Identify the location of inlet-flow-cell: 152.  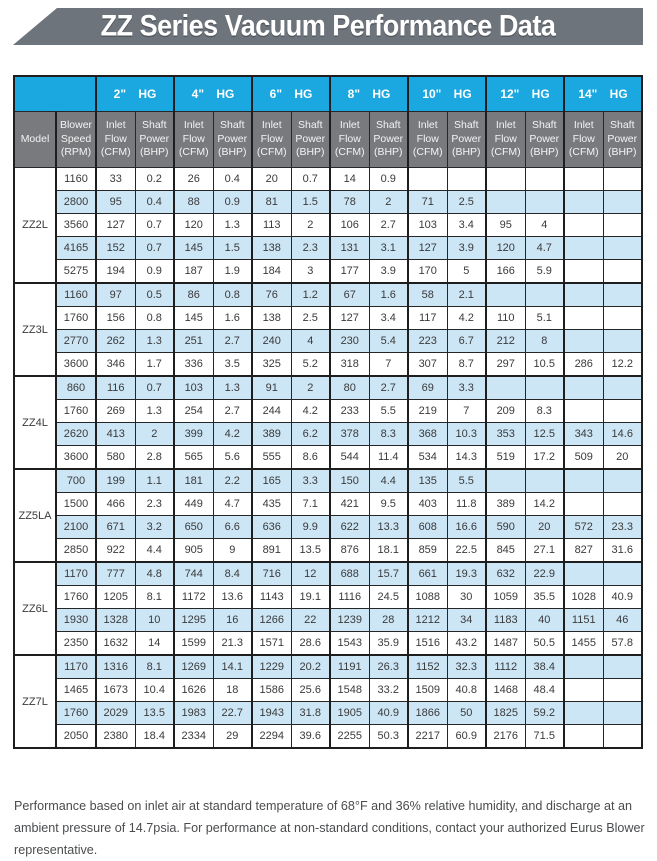
(115, 248).